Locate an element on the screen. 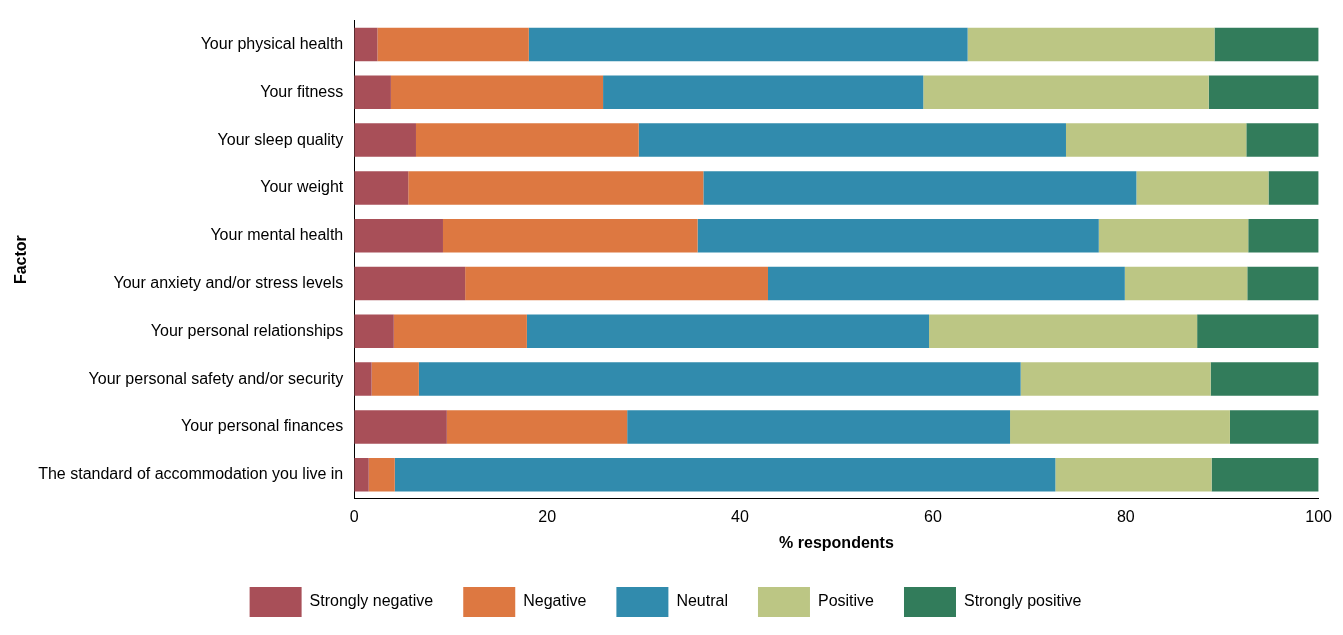 The image size is (1343, 635). legend-label: Neutral is located at coordinates (702, 601).